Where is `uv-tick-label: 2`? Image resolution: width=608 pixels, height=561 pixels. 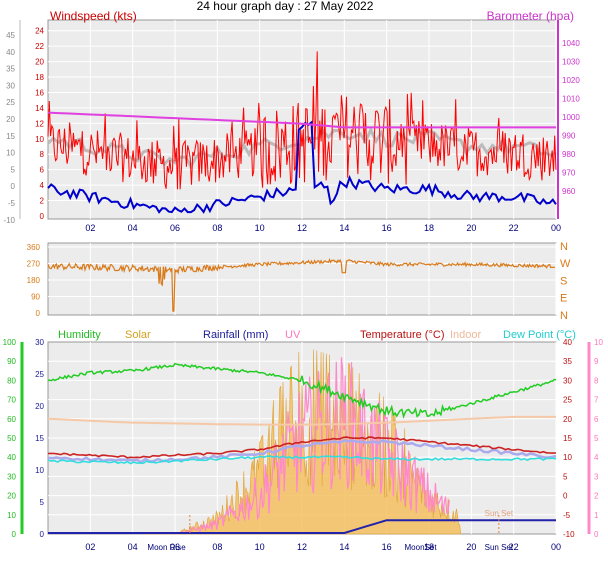
uv-tick-label: 2 is located at coordinates (596, 496).